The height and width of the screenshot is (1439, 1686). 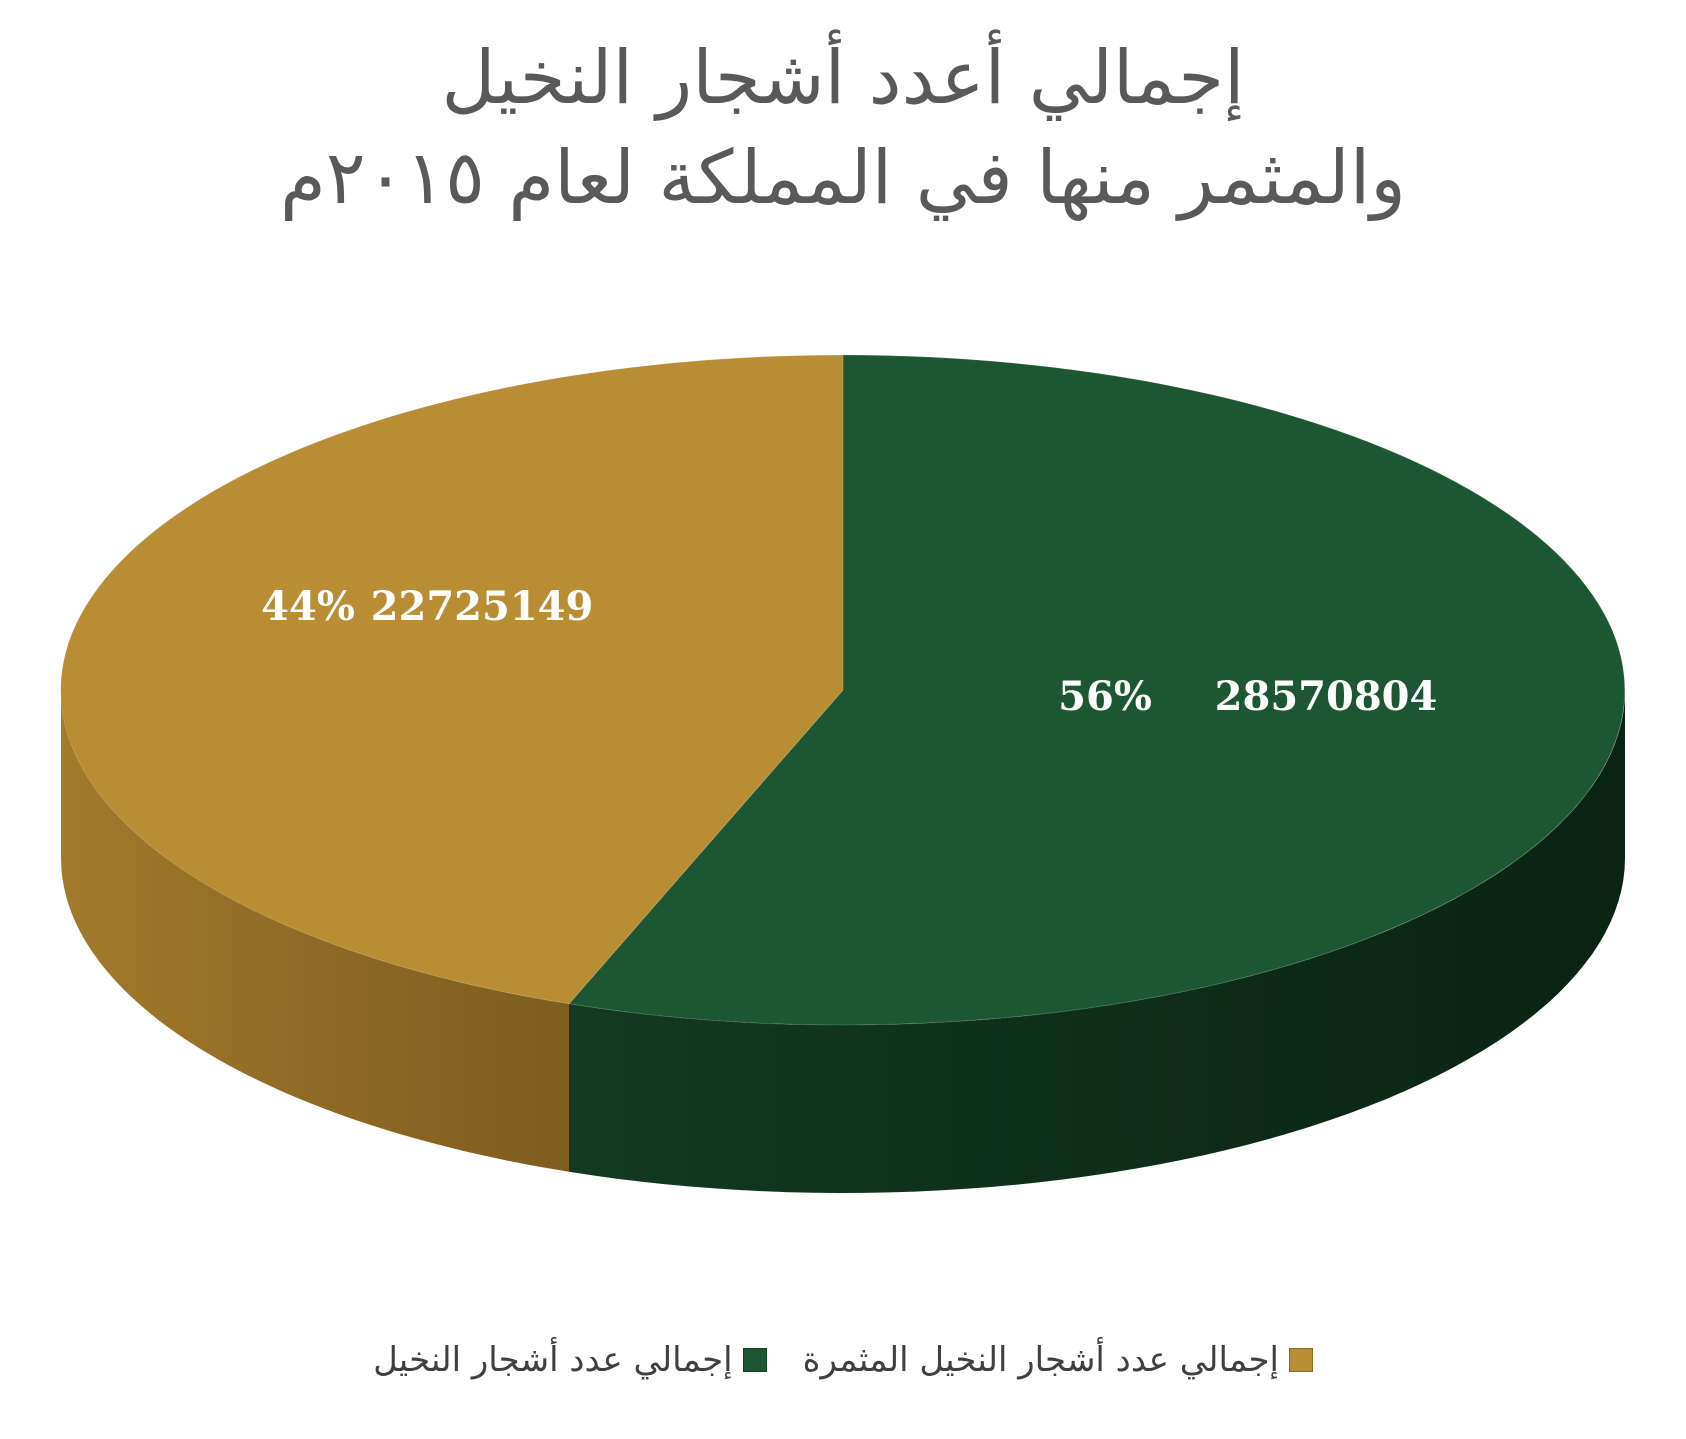 What do you see at coordinates (482, 606) in the screenshot?
I see `pie-value-label-fruitful: 22725149` at bounding box center [482, 606].